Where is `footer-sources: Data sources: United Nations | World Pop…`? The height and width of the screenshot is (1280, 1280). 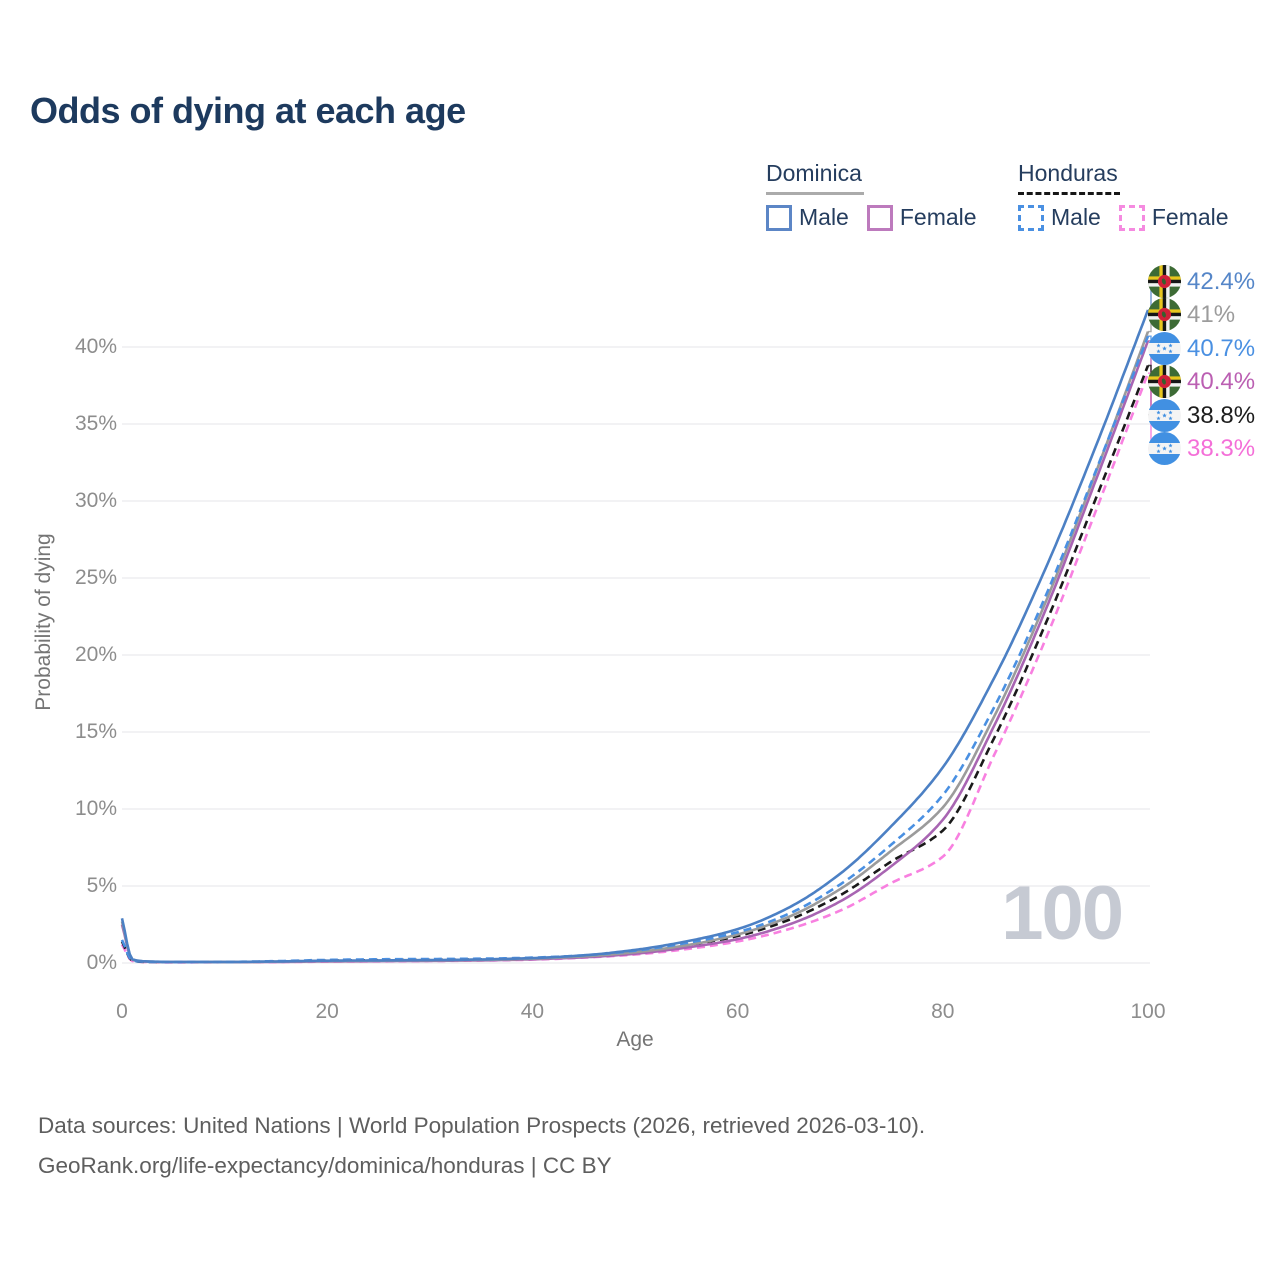 footer-sources: Data sources: United Nations | World Pop… is located at coordinates (482, 1125).